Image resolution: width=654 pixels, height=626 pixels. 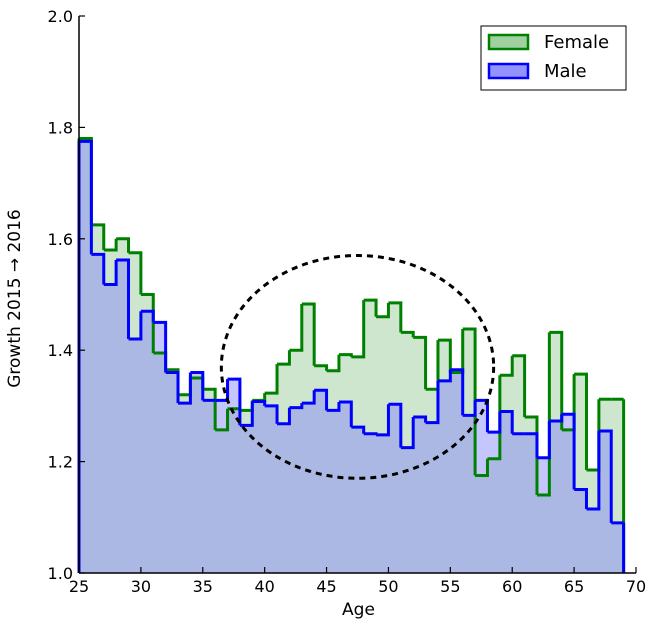 I want to click on x-tick-label: 60, so click(x=512, y=586).